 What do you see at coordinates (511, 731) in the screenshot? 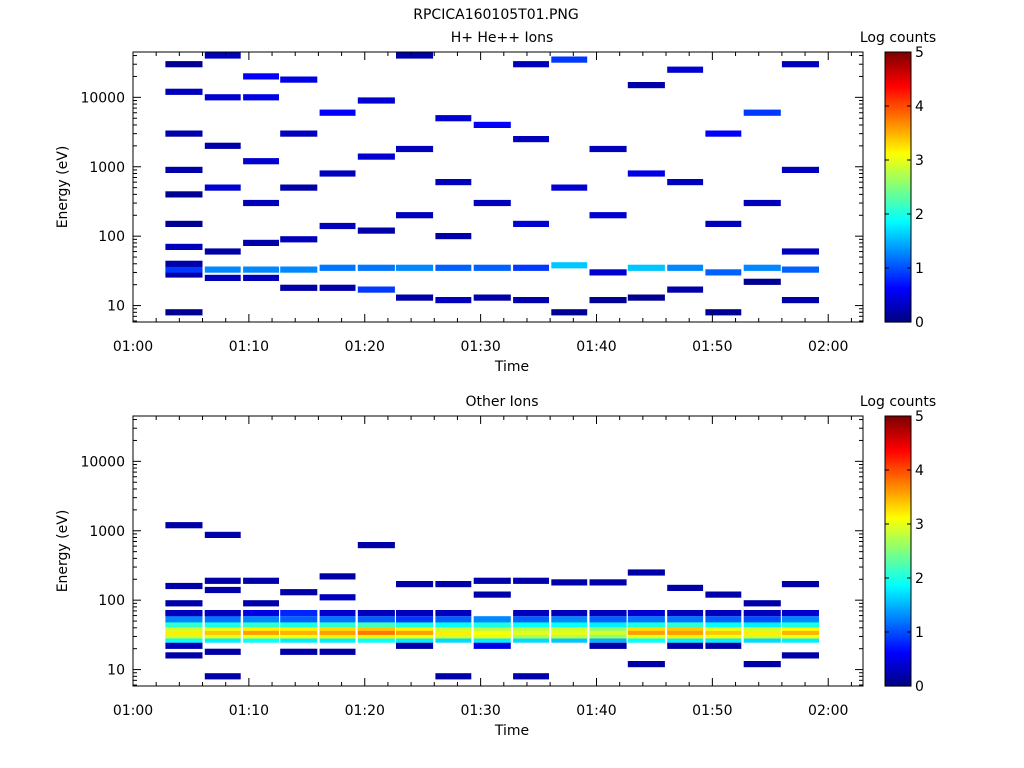
I see `x-axis-label: Time` at bounding box center [511, 731].